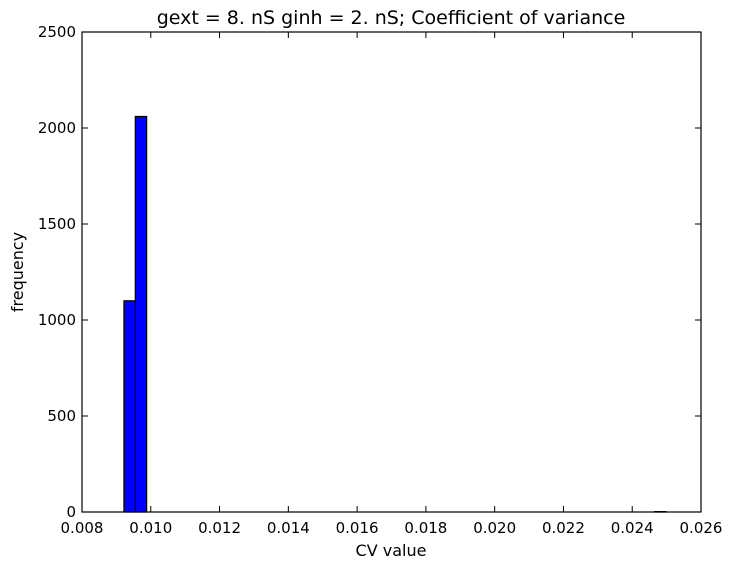  I want to click on y-axis-label: frequency, so click(17, 272).